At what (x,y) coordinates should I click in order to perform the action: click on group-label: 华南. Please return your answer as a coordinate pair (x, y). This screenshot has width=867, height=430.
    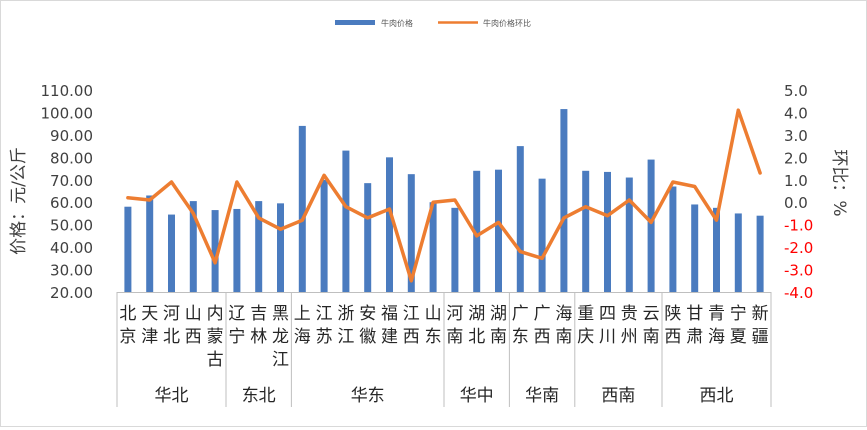
    Looking at the image, I should click on (542, 396).